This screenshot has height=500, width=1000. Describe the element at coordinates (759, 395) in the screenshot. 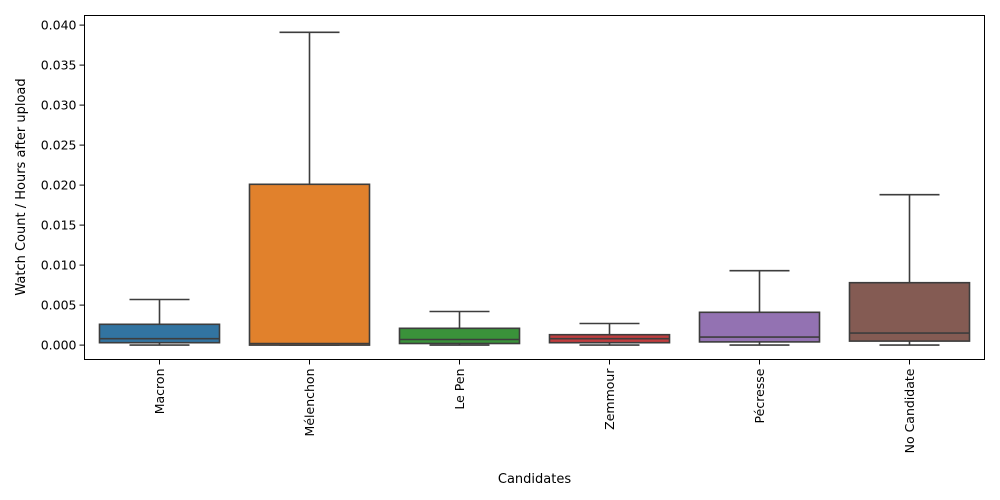

I see `x-tick-label: Pécresse` at that location.